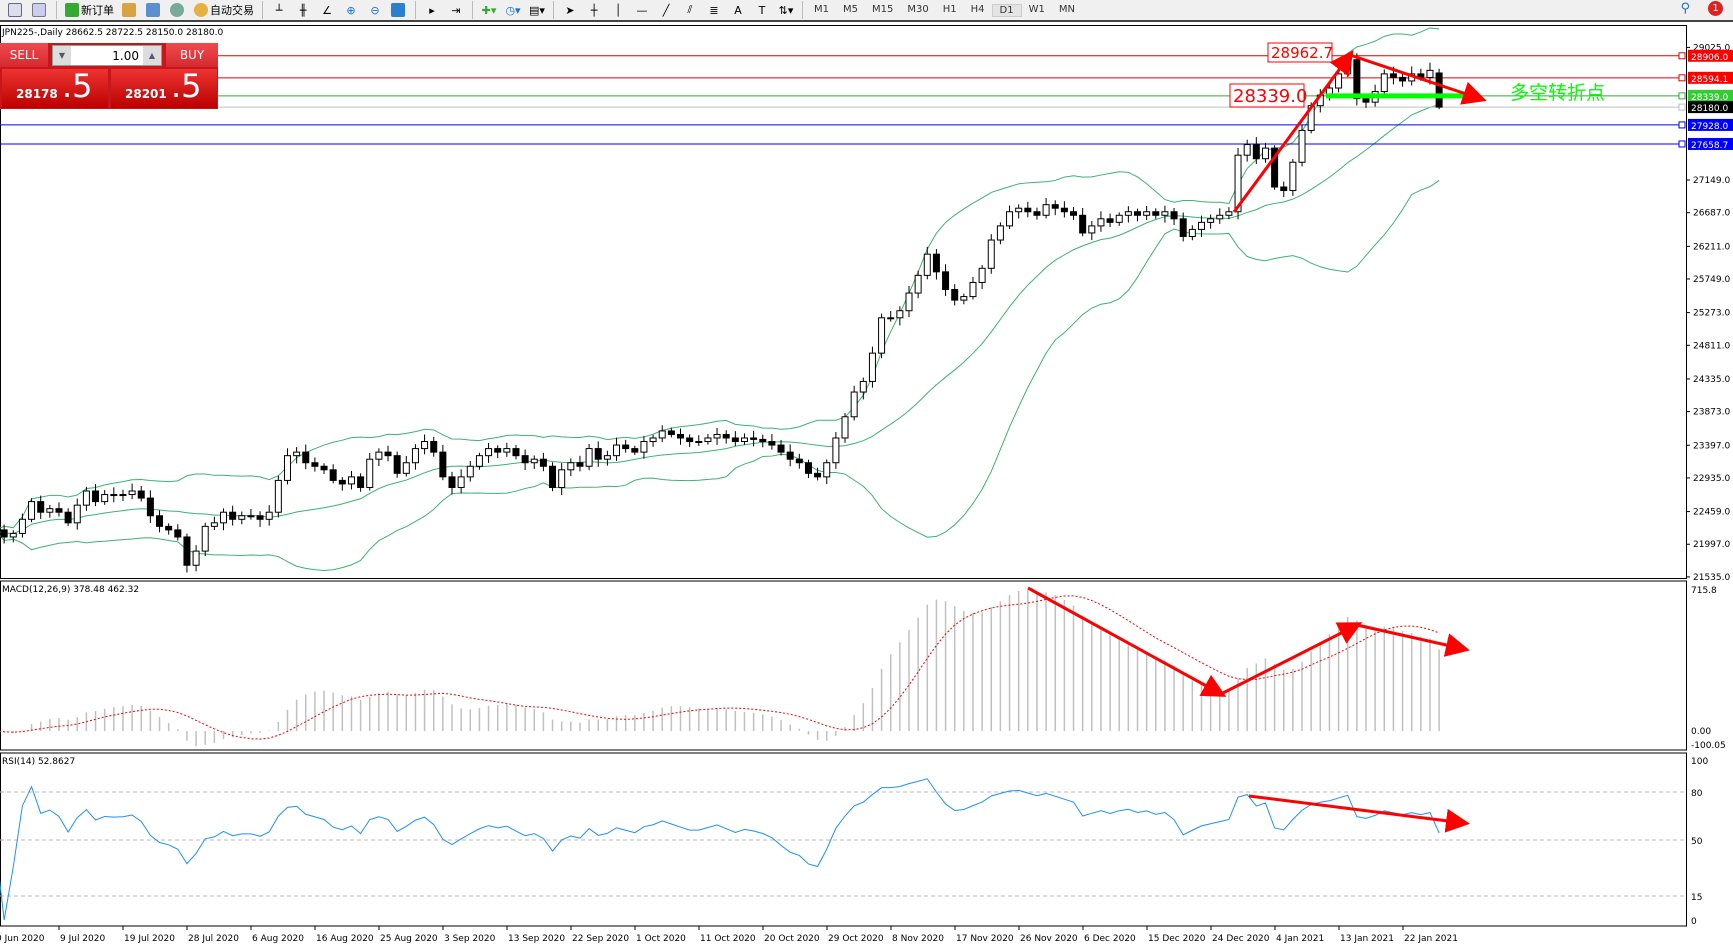 Image resolution: width=1733 pixels, height=947 pixels. I want to click on candlestick-icon: ╫, so click(303, 10).